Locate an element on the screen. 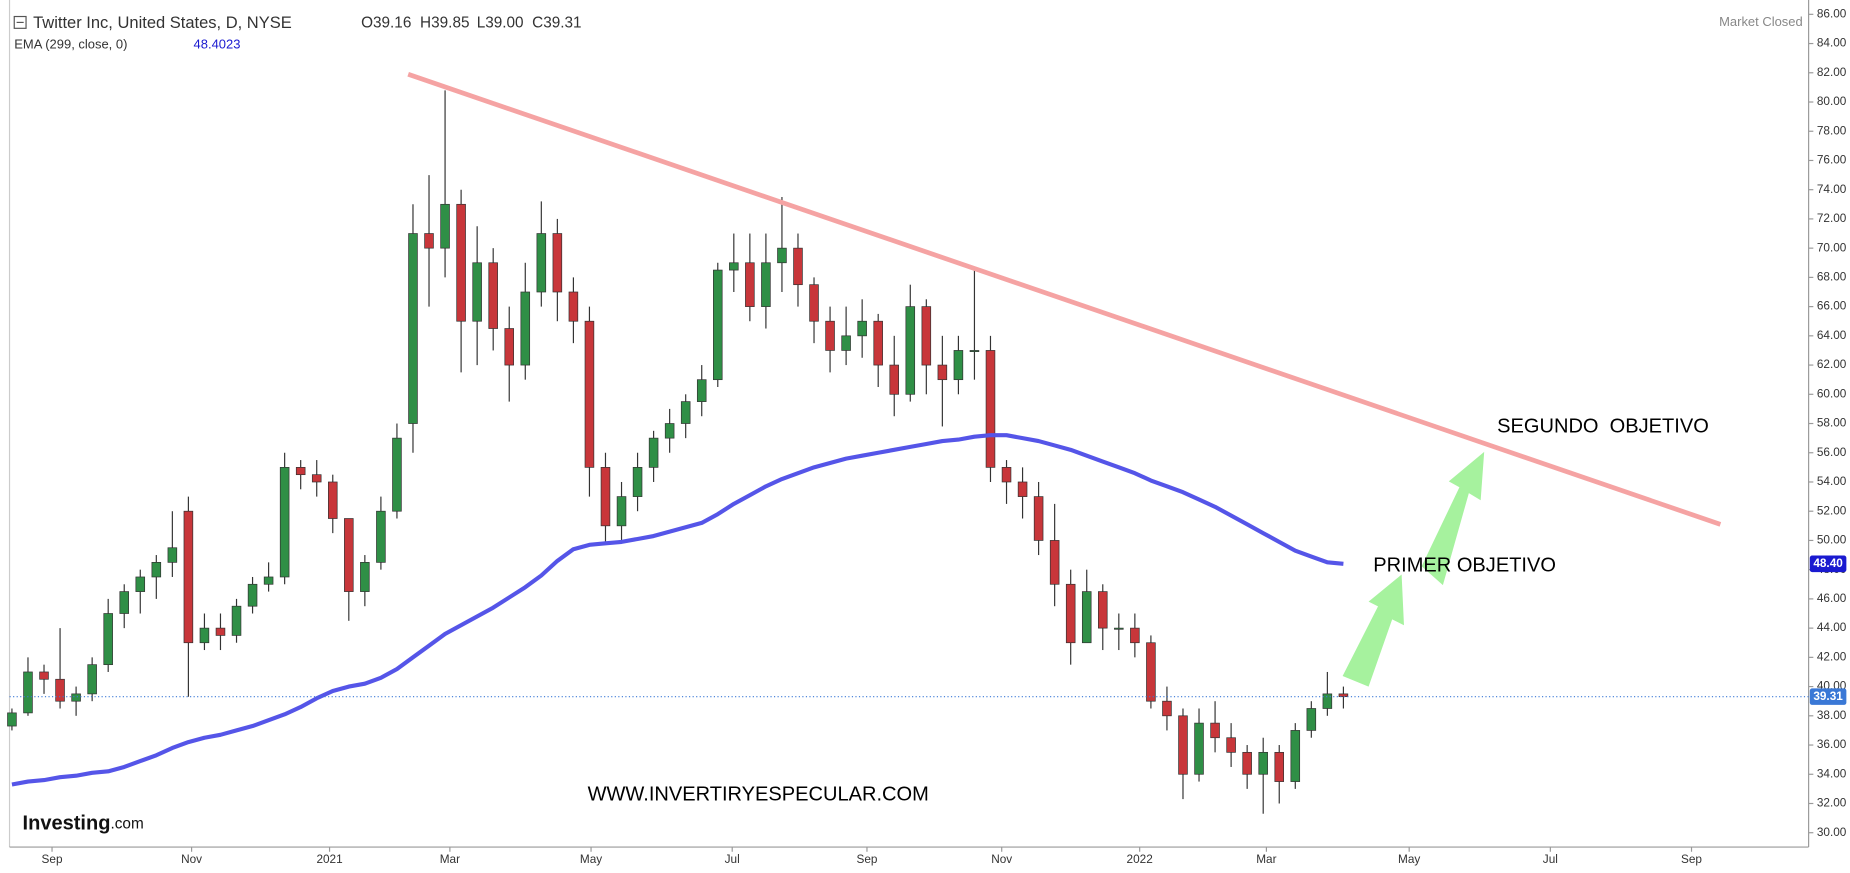 The image size is (1850, 873). y-tick-label: 74.00 is located at coordinates (1832, 189).